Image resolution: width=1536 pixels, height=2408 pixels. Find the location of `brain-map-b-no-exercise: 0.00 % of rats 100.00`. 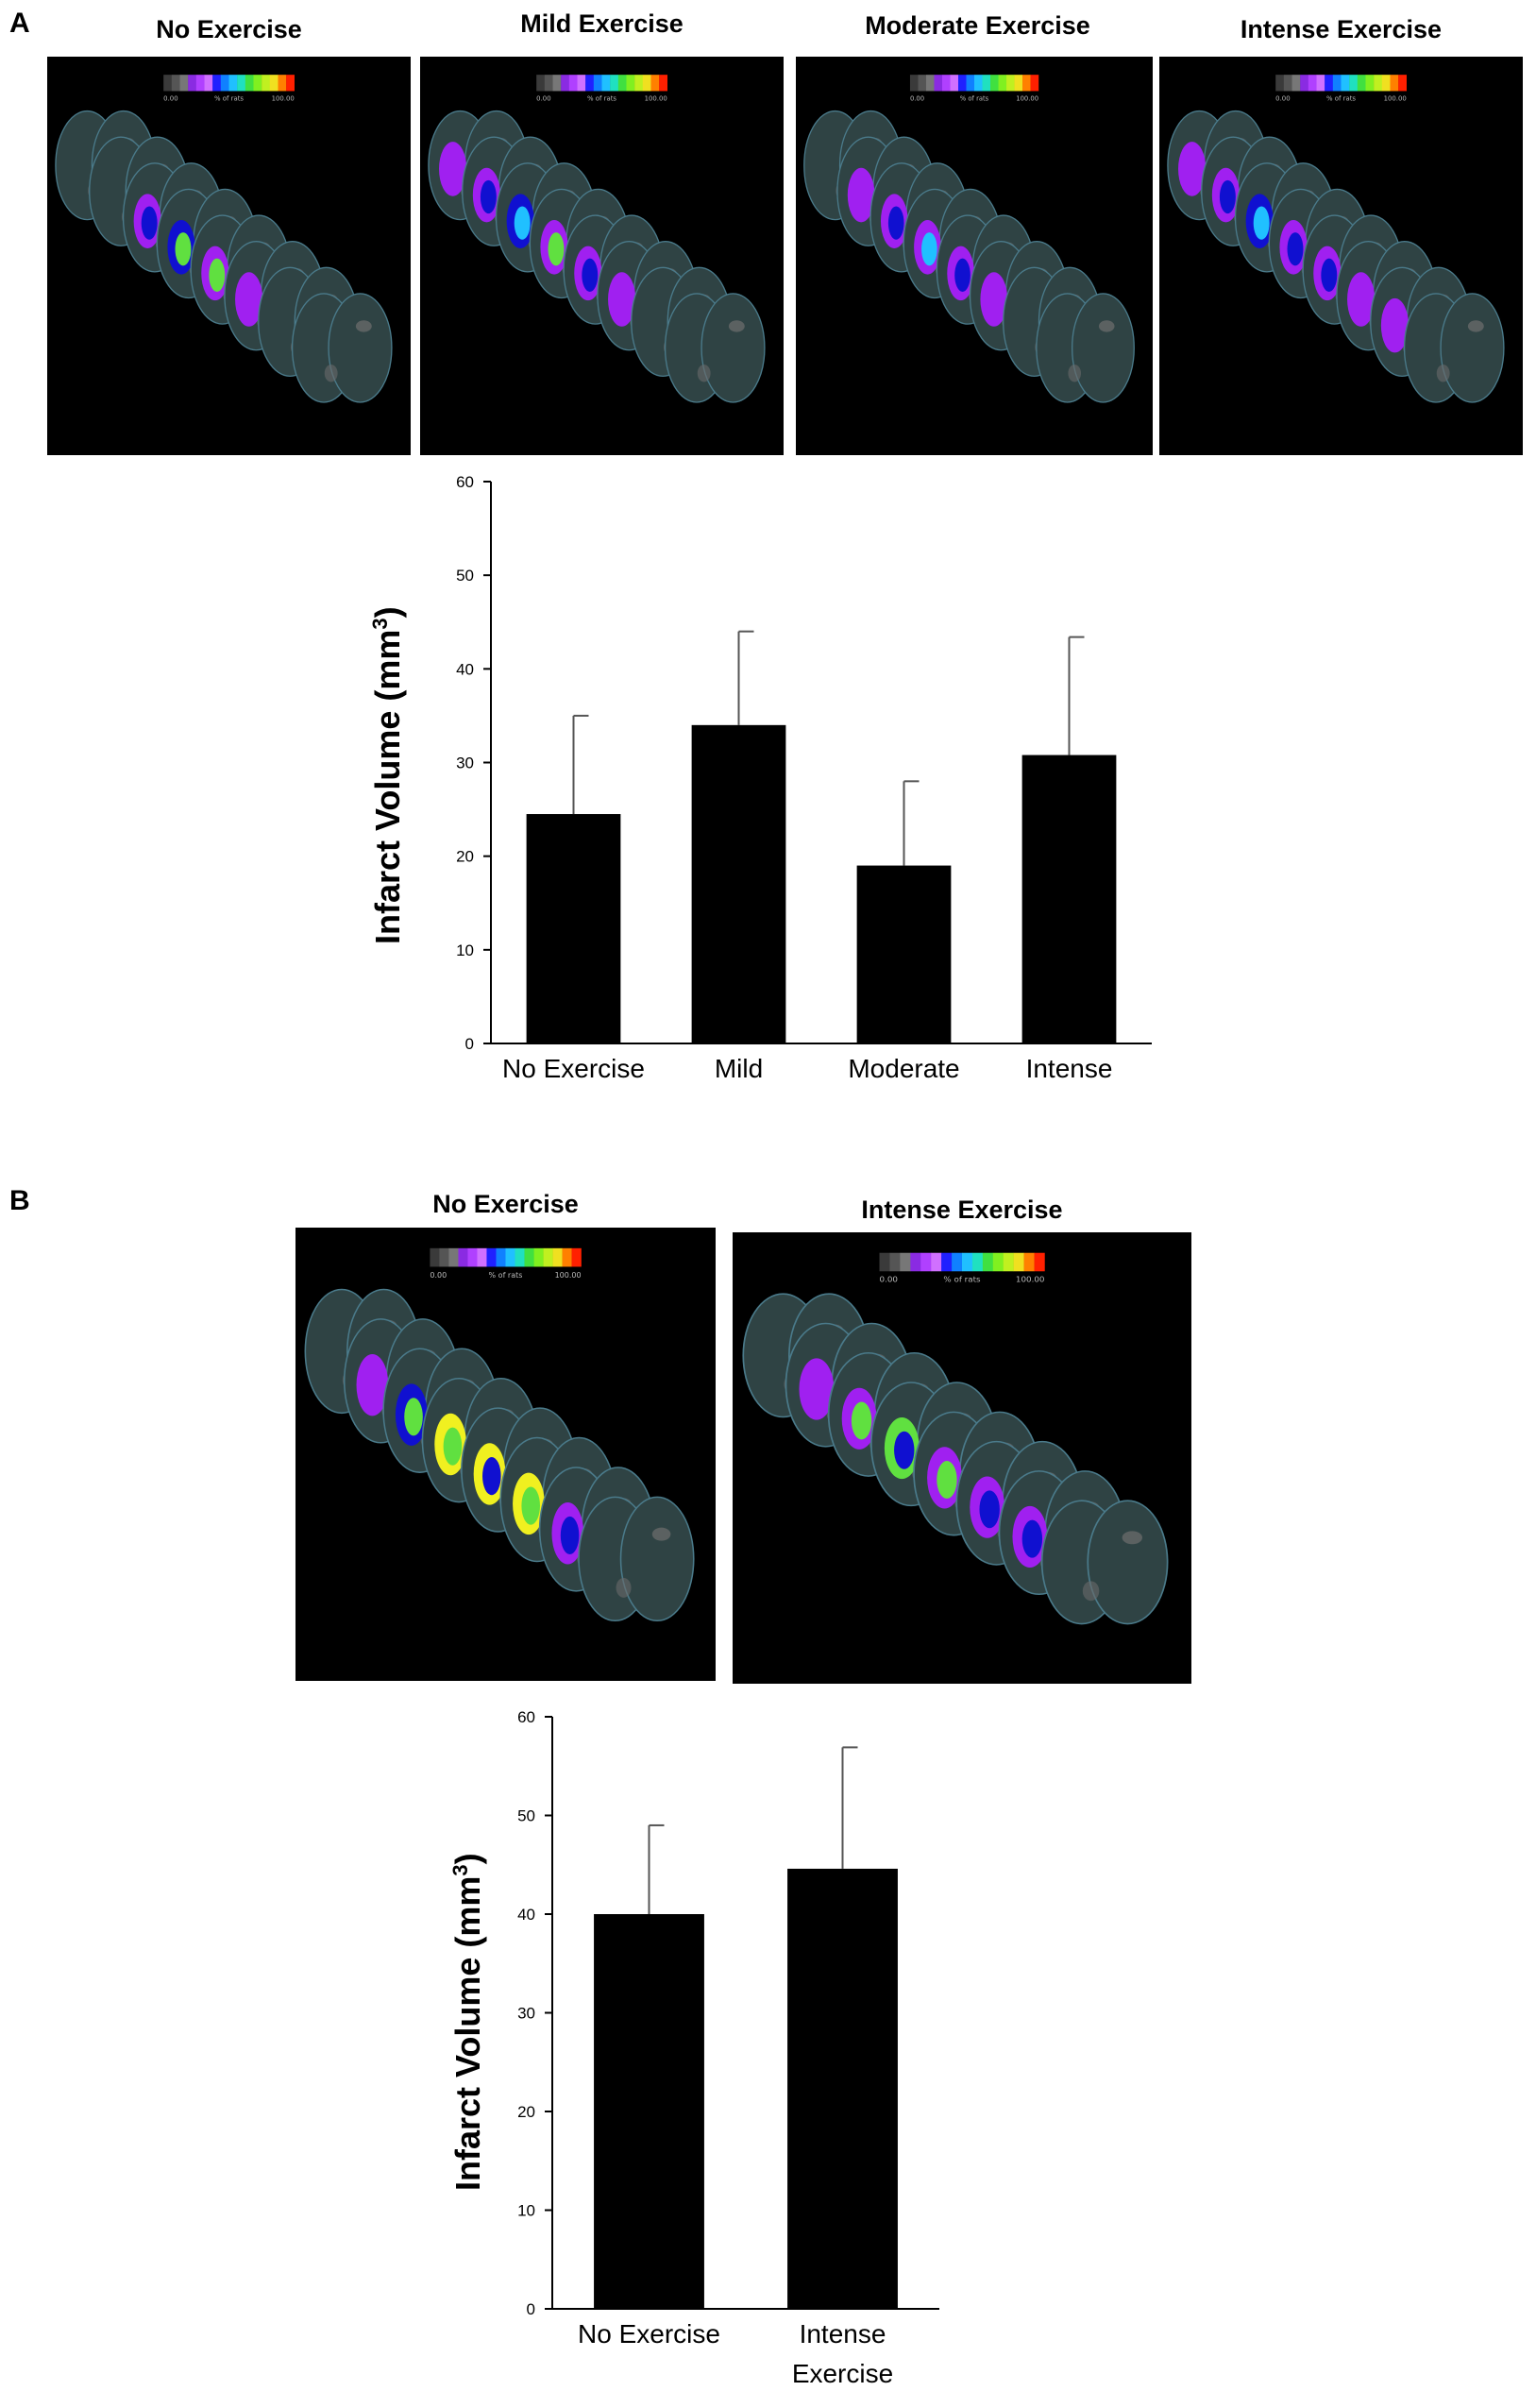

brain-map-b-no-exercise: 0.00 % of rats 100.00 is located at coordinates (505, 1454).